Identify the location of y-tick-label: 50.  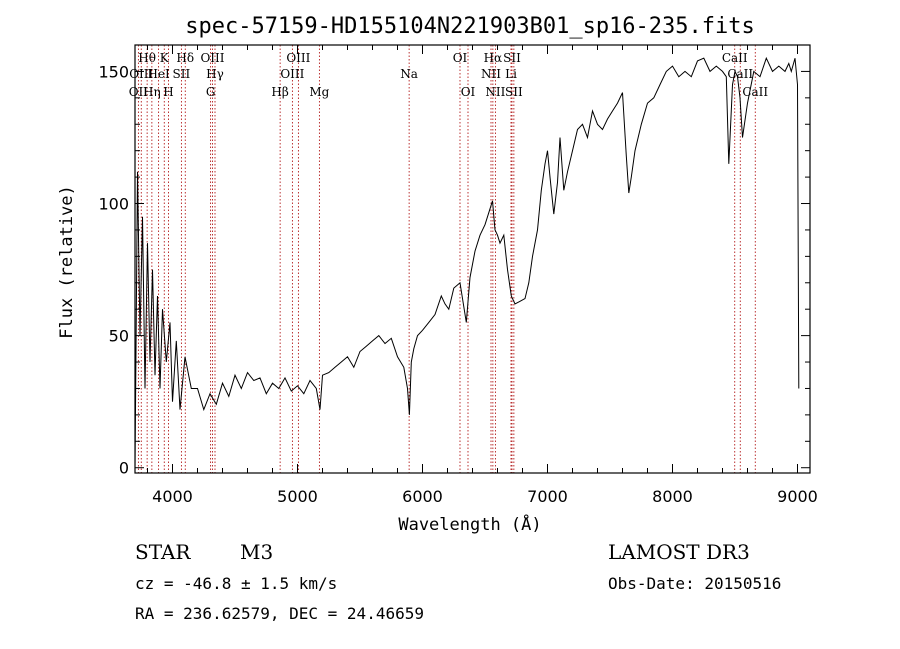
(119, 336).